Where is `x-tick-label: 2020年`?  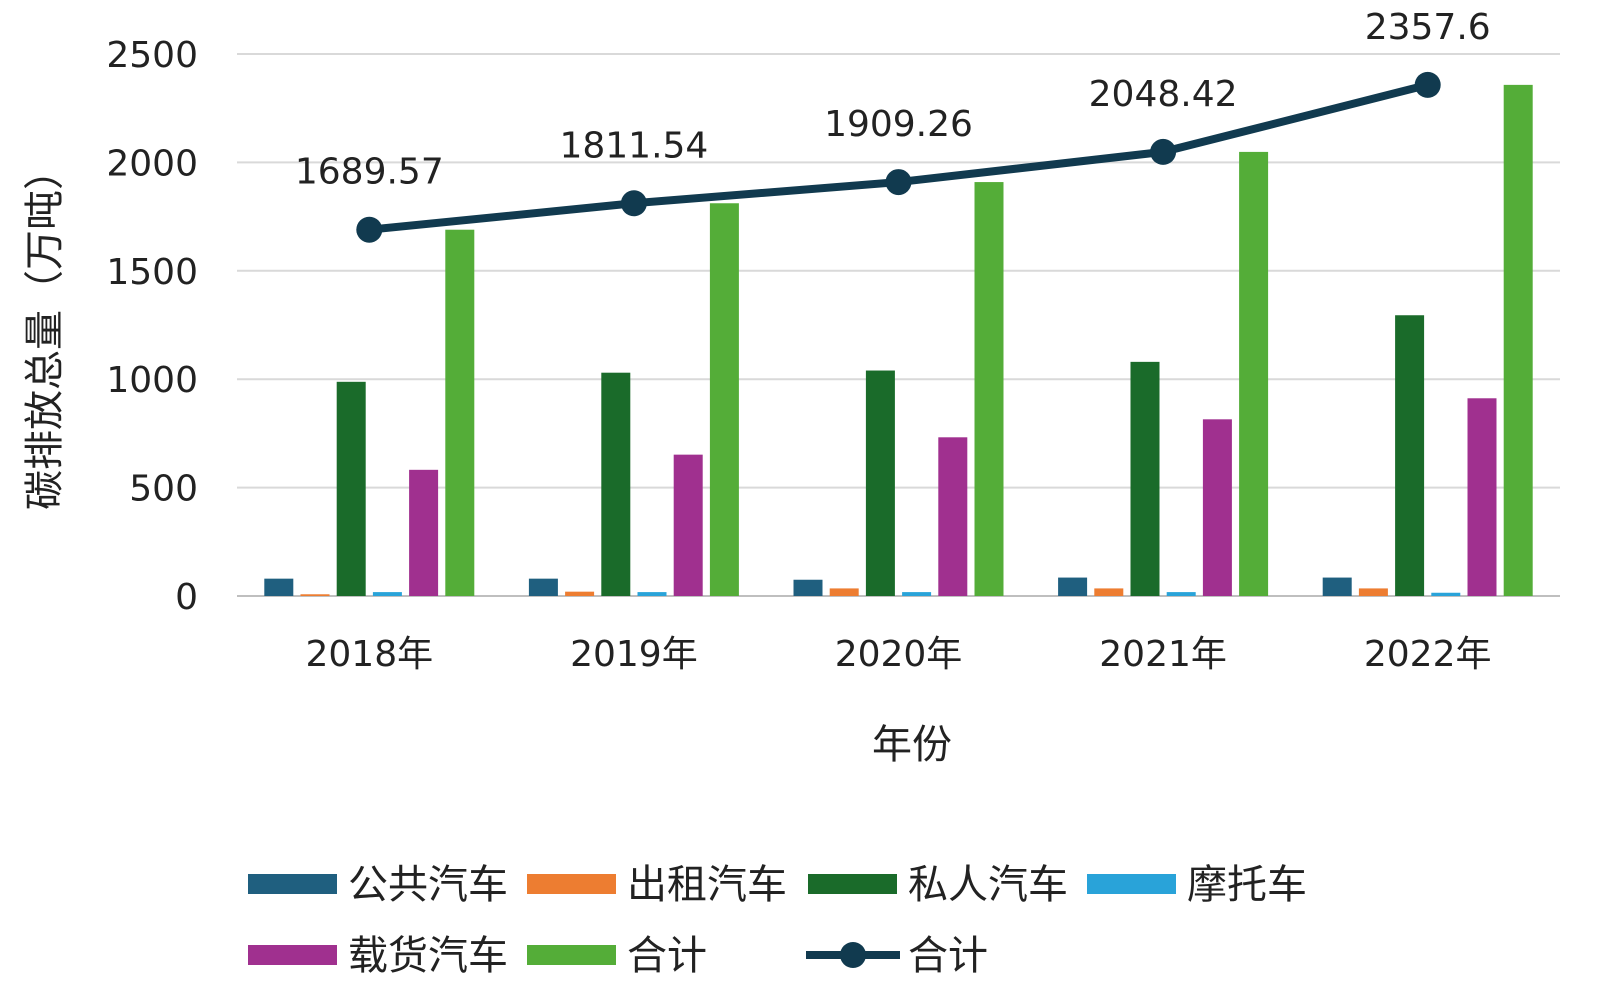
x-tick-label: 2020年 is located at coordinates (899, 654).